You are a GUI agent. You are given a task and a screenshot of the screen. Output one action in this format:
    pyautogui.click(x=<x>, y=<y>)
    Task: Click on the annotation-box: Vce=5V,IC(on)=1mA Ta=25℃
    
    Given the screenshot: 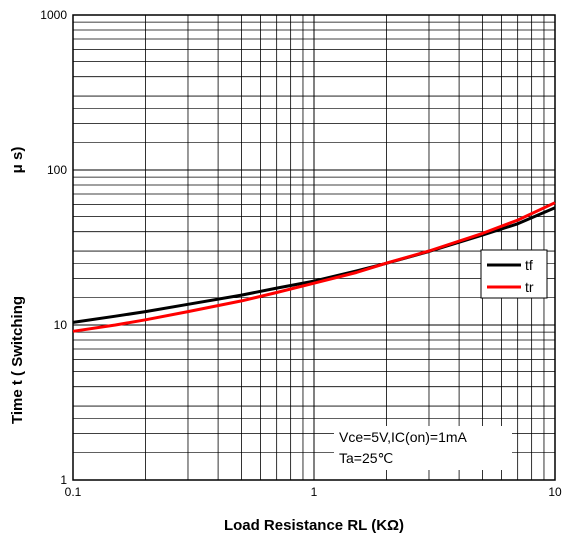 What is the action you would take?
    pyautogui.click(x=423, y=448)
    